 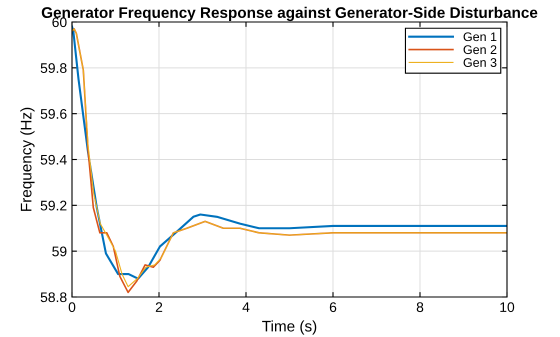 What do you see at coordinates (480, 37) in the screenshot?
I see `legend-label: Gen 1` at bounding box center [480, 37].